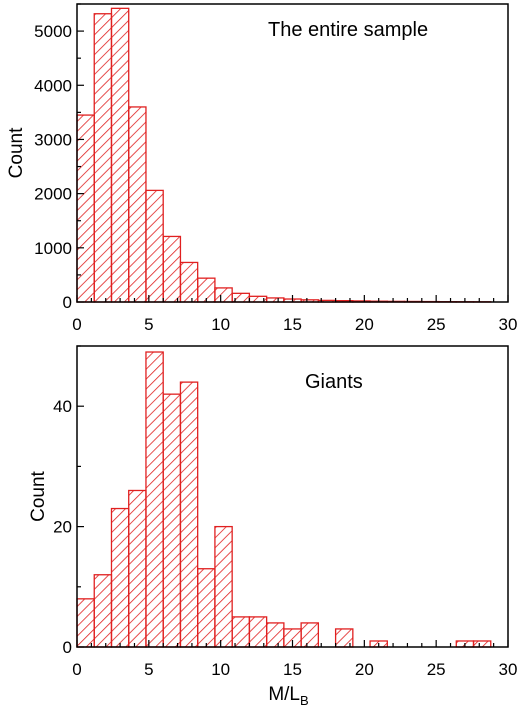 The height and width of the screenshot is (712, 520). I want to click on y-tick-label: 20, so click(62, 527).